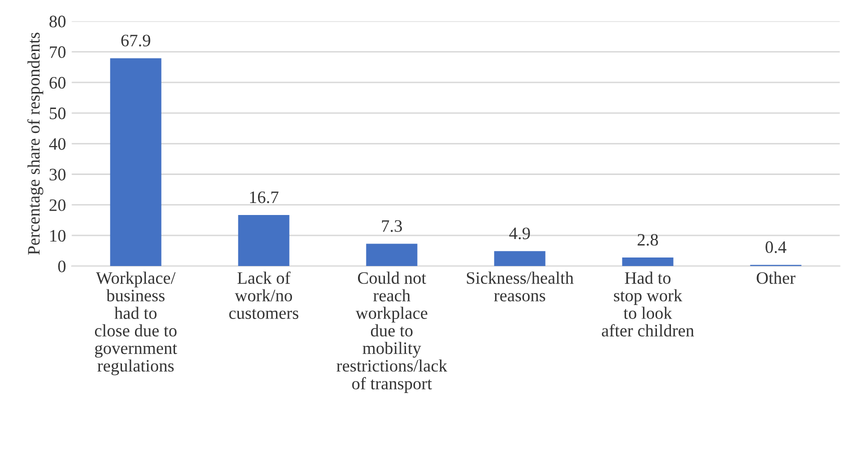  Describe the element at coordinates (57, 144) in the screenshot. I see `y-tick-label: 40` at that location.